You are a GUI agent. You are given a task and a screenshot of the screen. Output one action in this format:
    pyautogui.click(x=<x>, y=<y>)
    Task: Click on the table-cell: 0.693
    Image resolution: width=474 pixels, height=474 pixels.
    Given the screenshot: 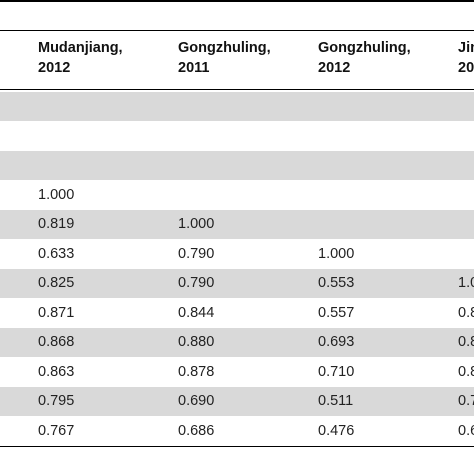 What is the action you would take?
    pyautogui.click(x=336, y=342)
    